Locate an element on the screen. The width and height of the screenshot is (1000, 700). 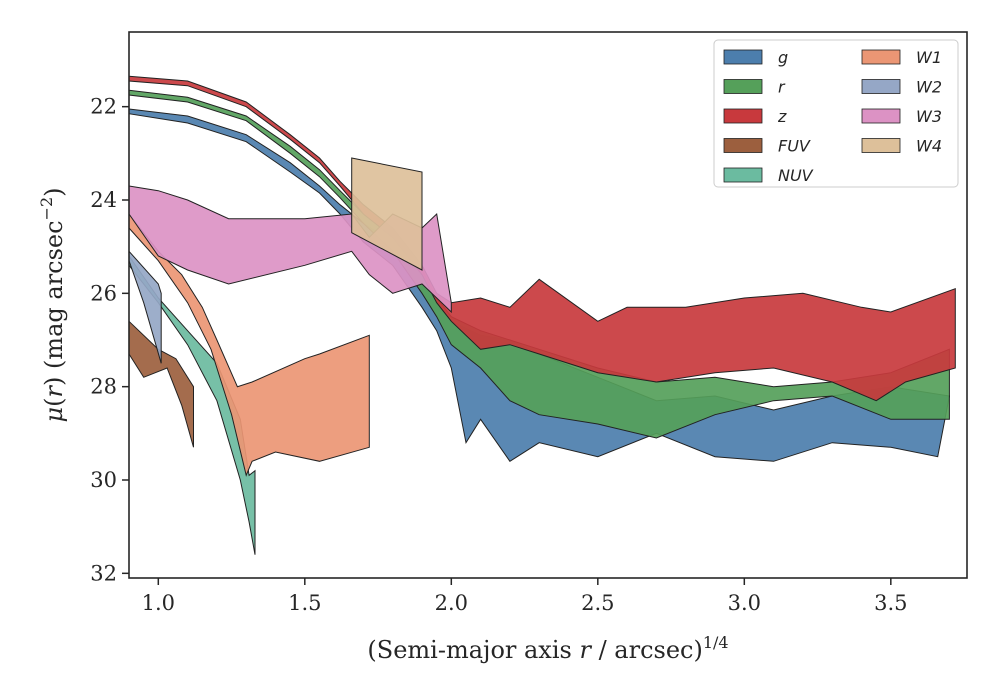
y-tick-label: 26 is located at coordinates (103, 293).